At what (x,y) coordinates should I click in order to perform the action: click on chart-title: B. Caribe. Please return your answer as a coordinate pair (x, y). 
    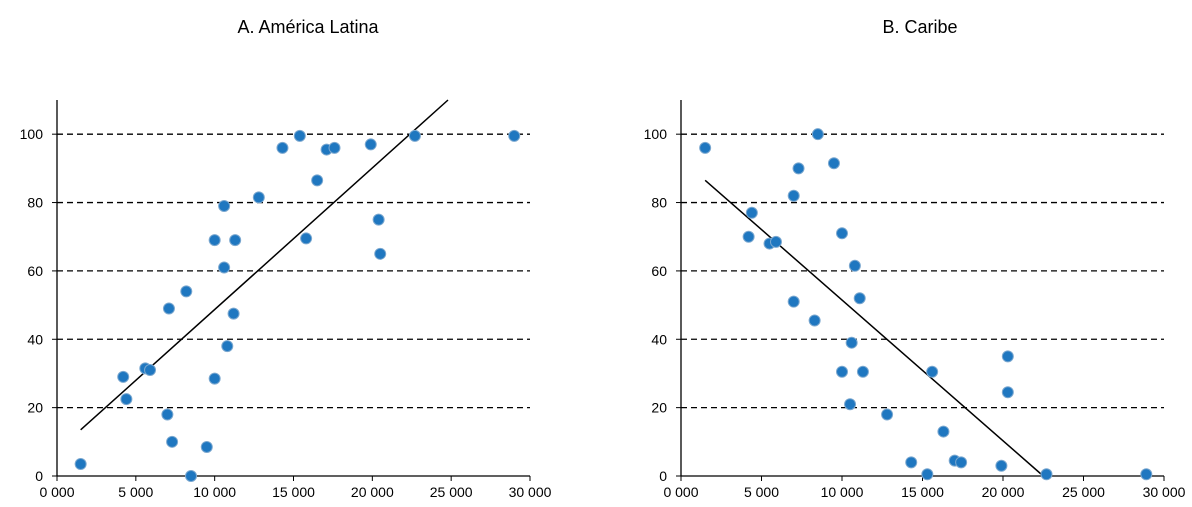
    Looking at the image, I should click on (919, 27).